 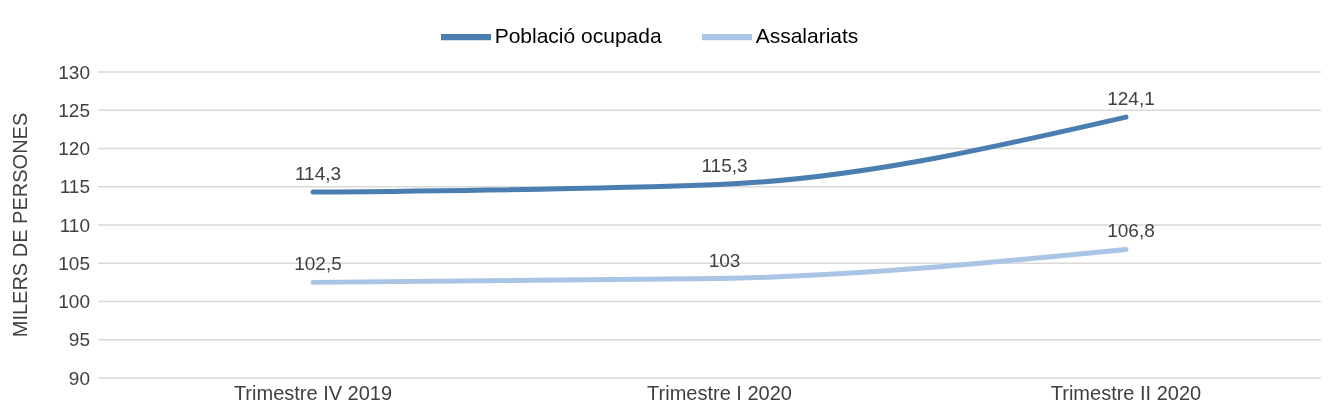 What do you see at coordinates (724, 260) in the screenshot?
I see `data-label: 103` at bounding box center [724, 260].